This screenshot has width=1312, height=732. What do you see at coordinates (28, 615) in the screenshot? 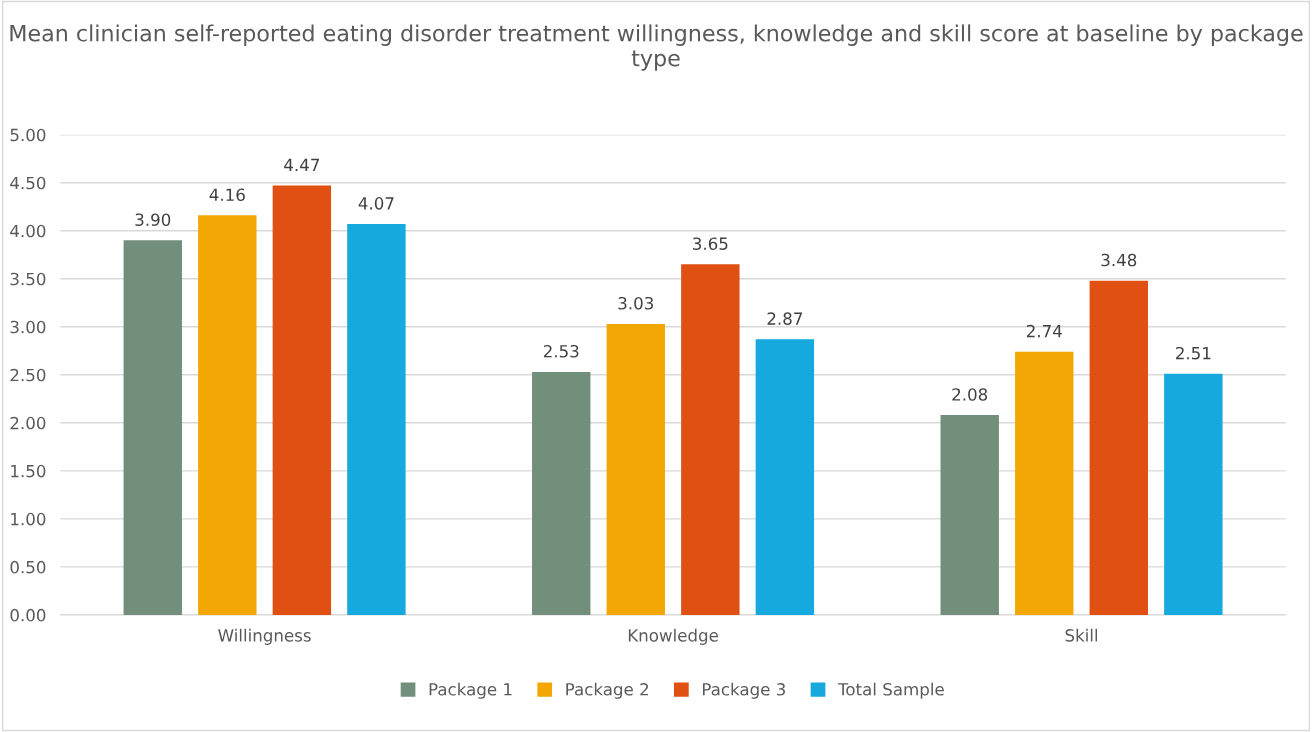
I see `y-tick-label: 0.00` at bounding box center [28, 615].